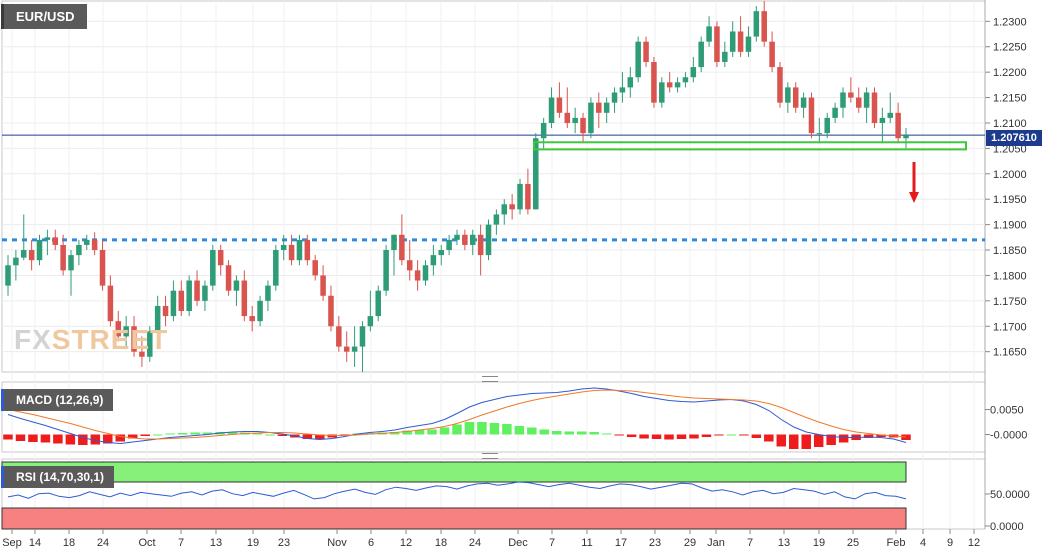 Image resolution: width=1060 pixels, height=560 pixels. Describe the element at coordinates (716, 543) in the screenshot. I see `x-tick-label: Jan` at that location.